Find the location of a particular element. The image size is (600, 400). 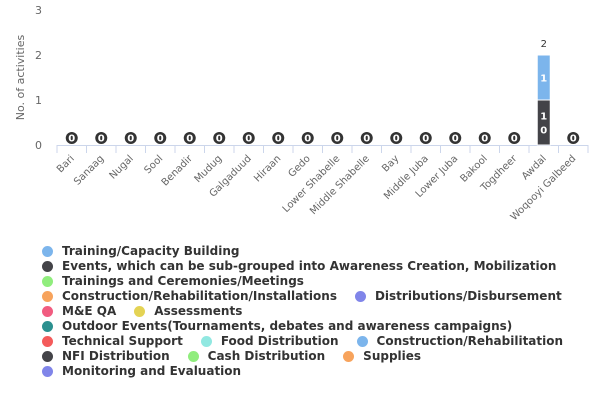

legend-label: Assessments is located at coordinates (198, 311).